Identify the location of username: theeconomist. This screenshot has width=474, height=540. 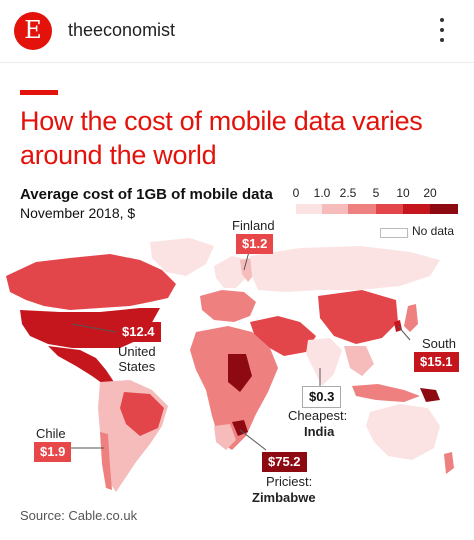
(122, 30).